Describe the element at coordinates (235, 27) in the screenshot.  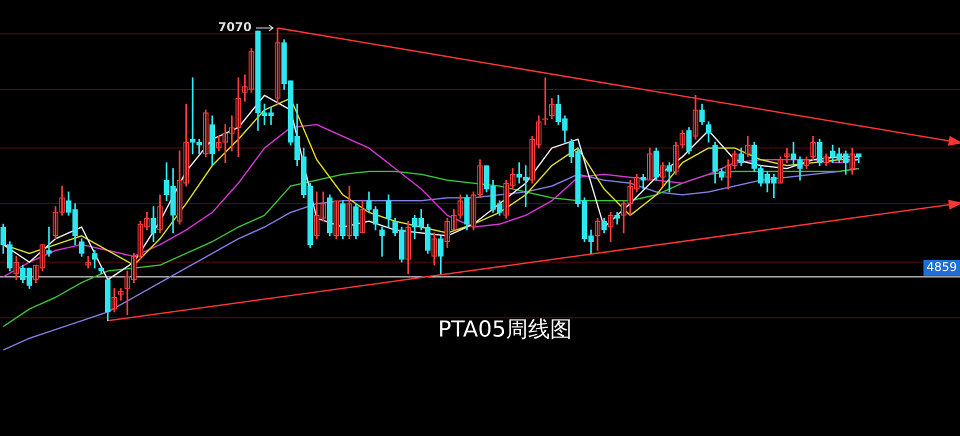
I see `annotation: 7070` at that location.